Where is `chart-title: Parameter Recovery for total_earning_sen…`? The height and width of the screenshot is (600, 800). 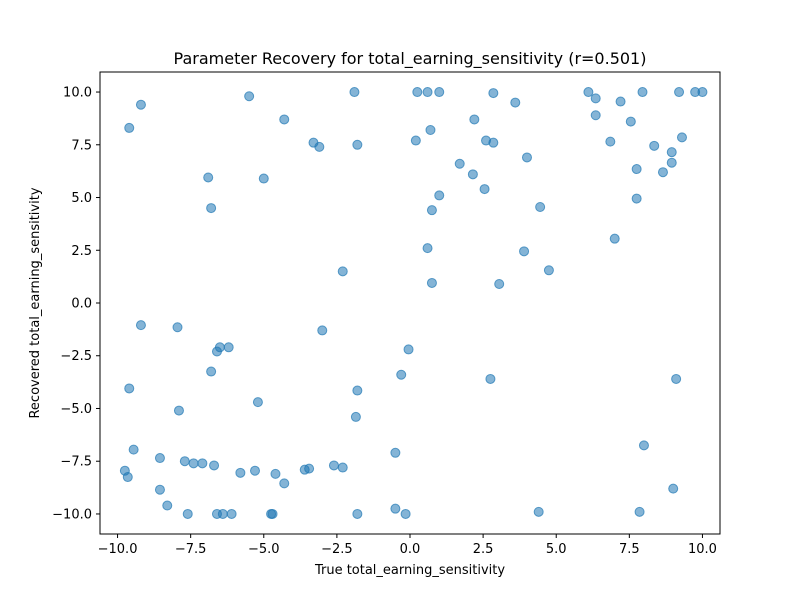 chart-title: Parameter Recovery for total_earning_sen… is located at coordinates (410, 59).